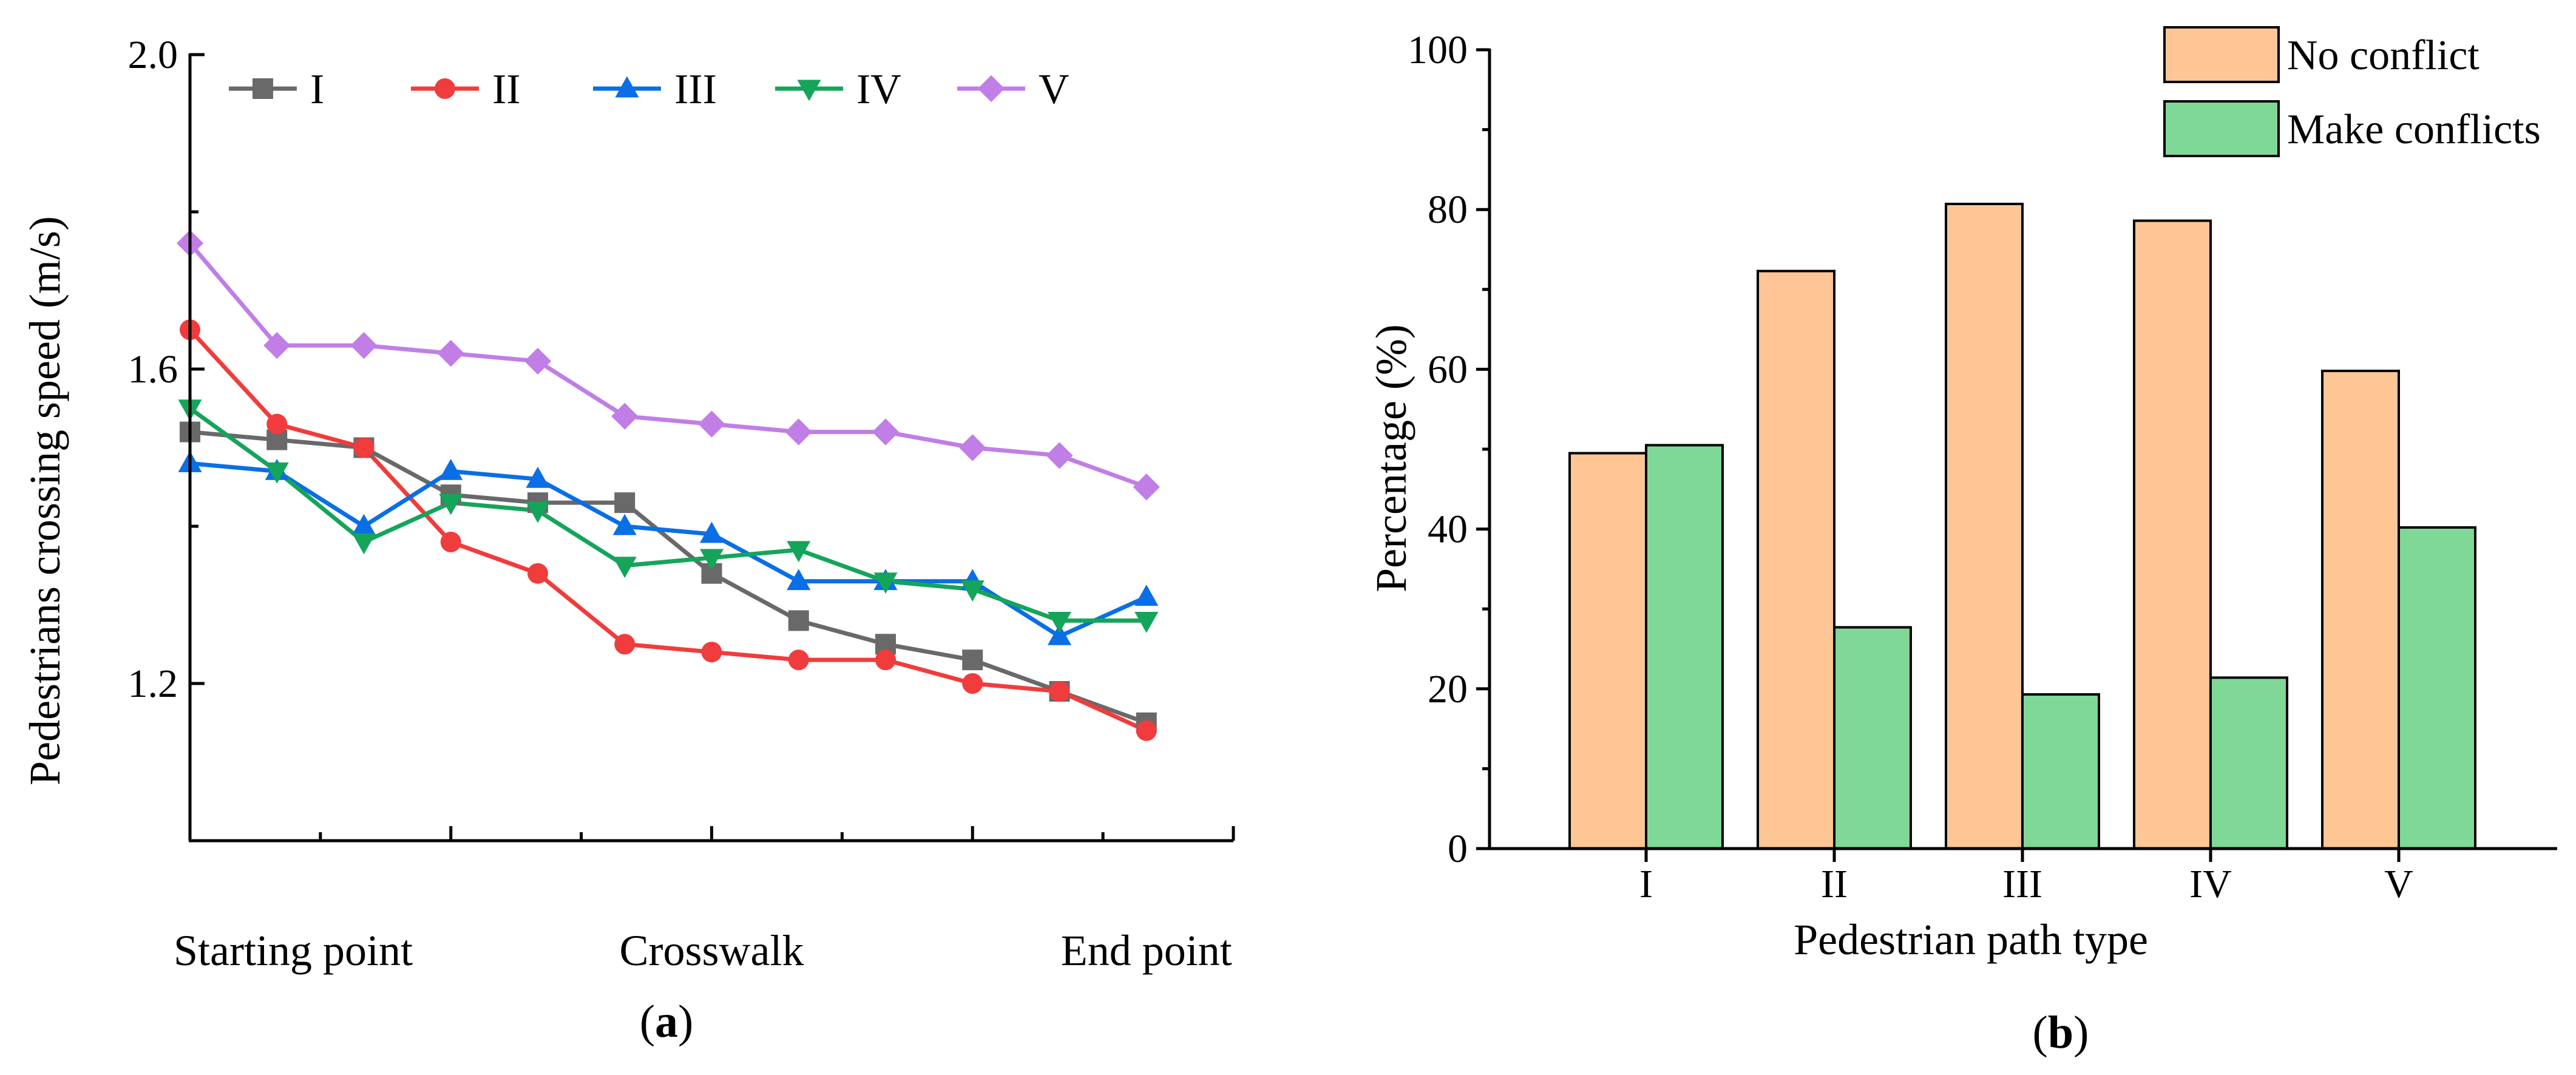  What do you see at coordinates (153, 369) in the screenshot?
I see `y-tick-label: 1.6` at bounding box center [153, 369].